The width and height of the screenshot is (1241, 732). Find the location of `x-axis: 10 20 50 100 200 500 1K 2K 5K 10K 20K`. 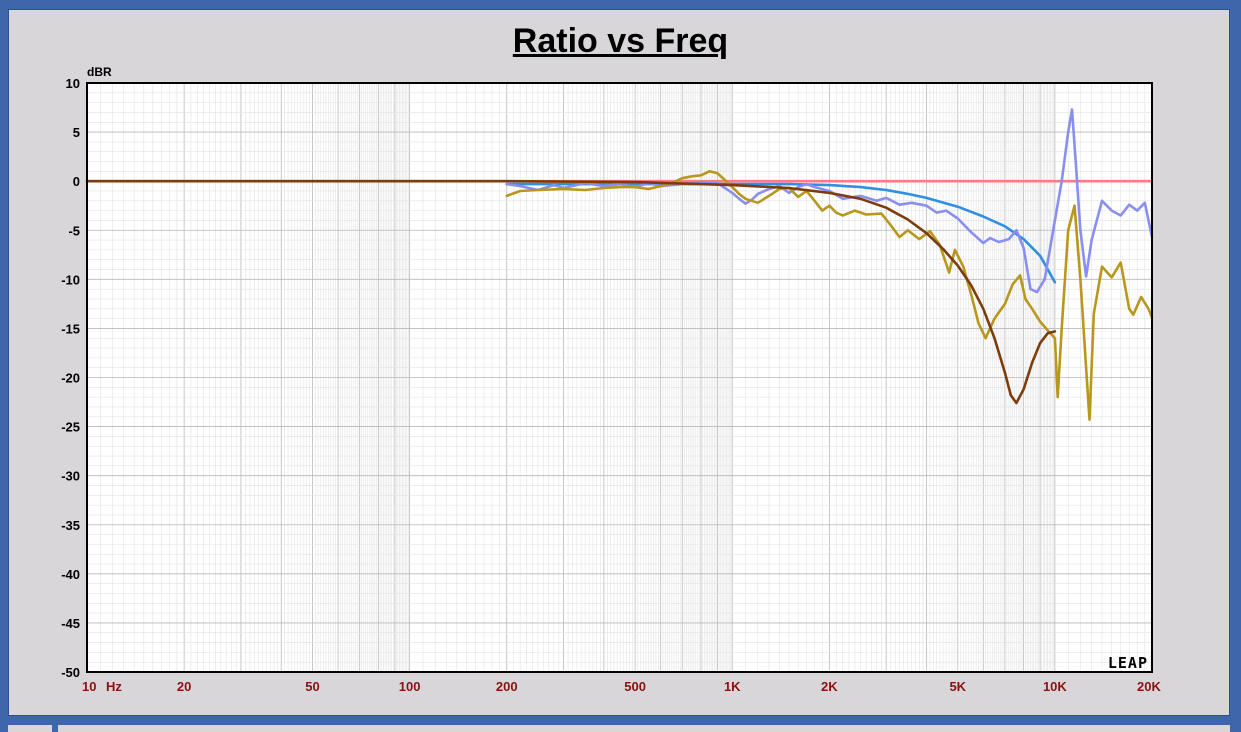

x-axis: 10 20 50 100 200 500 1K 2K 5K 10K 20K is located at coordinates (621, 686).